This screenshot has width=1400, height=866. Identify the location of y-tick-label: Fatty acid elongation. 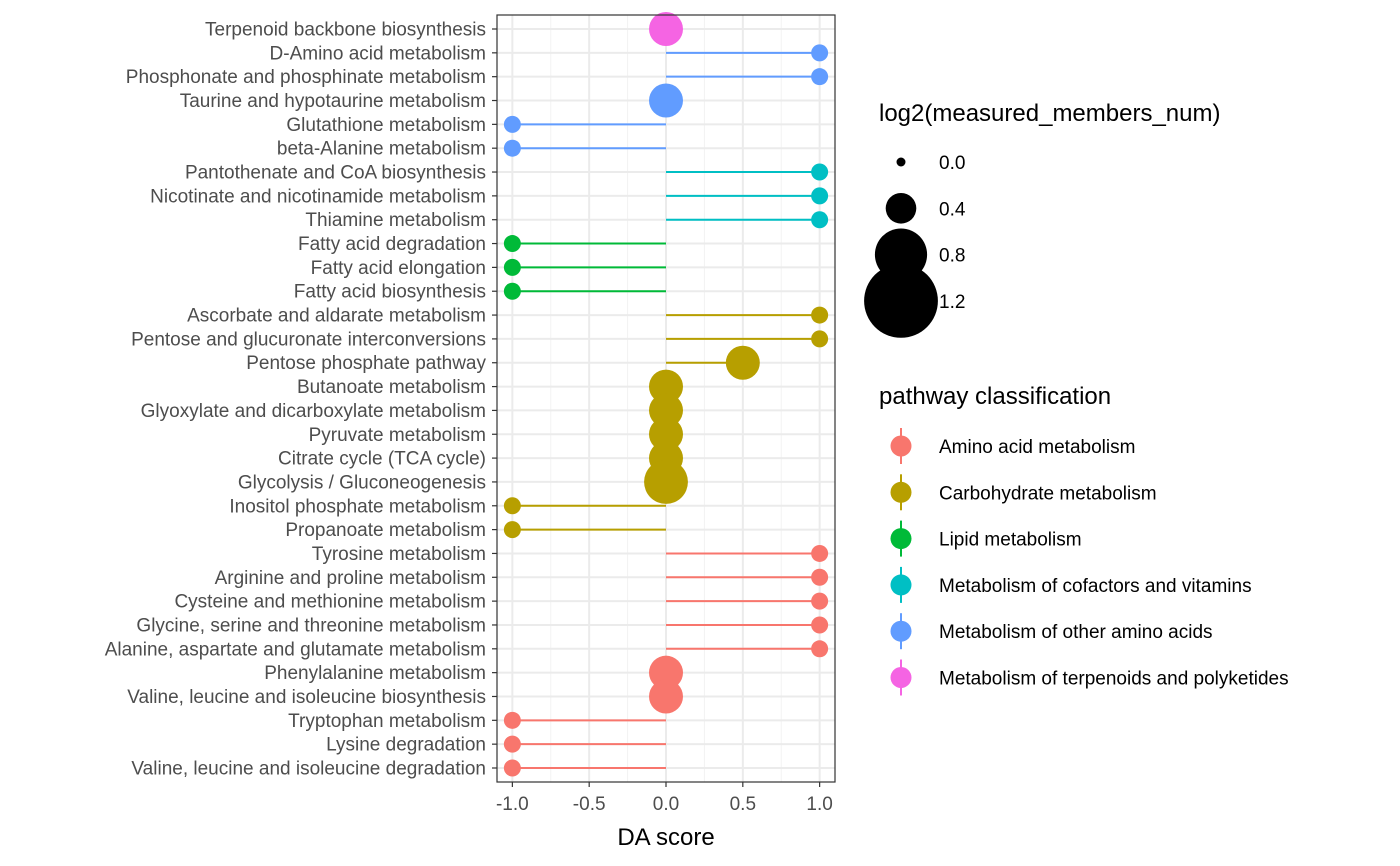
(398, 268).